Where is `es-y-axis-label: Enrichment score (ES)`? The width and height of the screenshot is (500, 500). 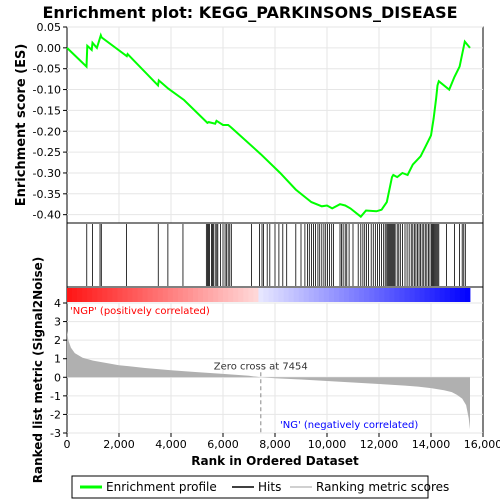
es-y-axis-label: Enrichment score (ES) is located at coordinates (21, 125).